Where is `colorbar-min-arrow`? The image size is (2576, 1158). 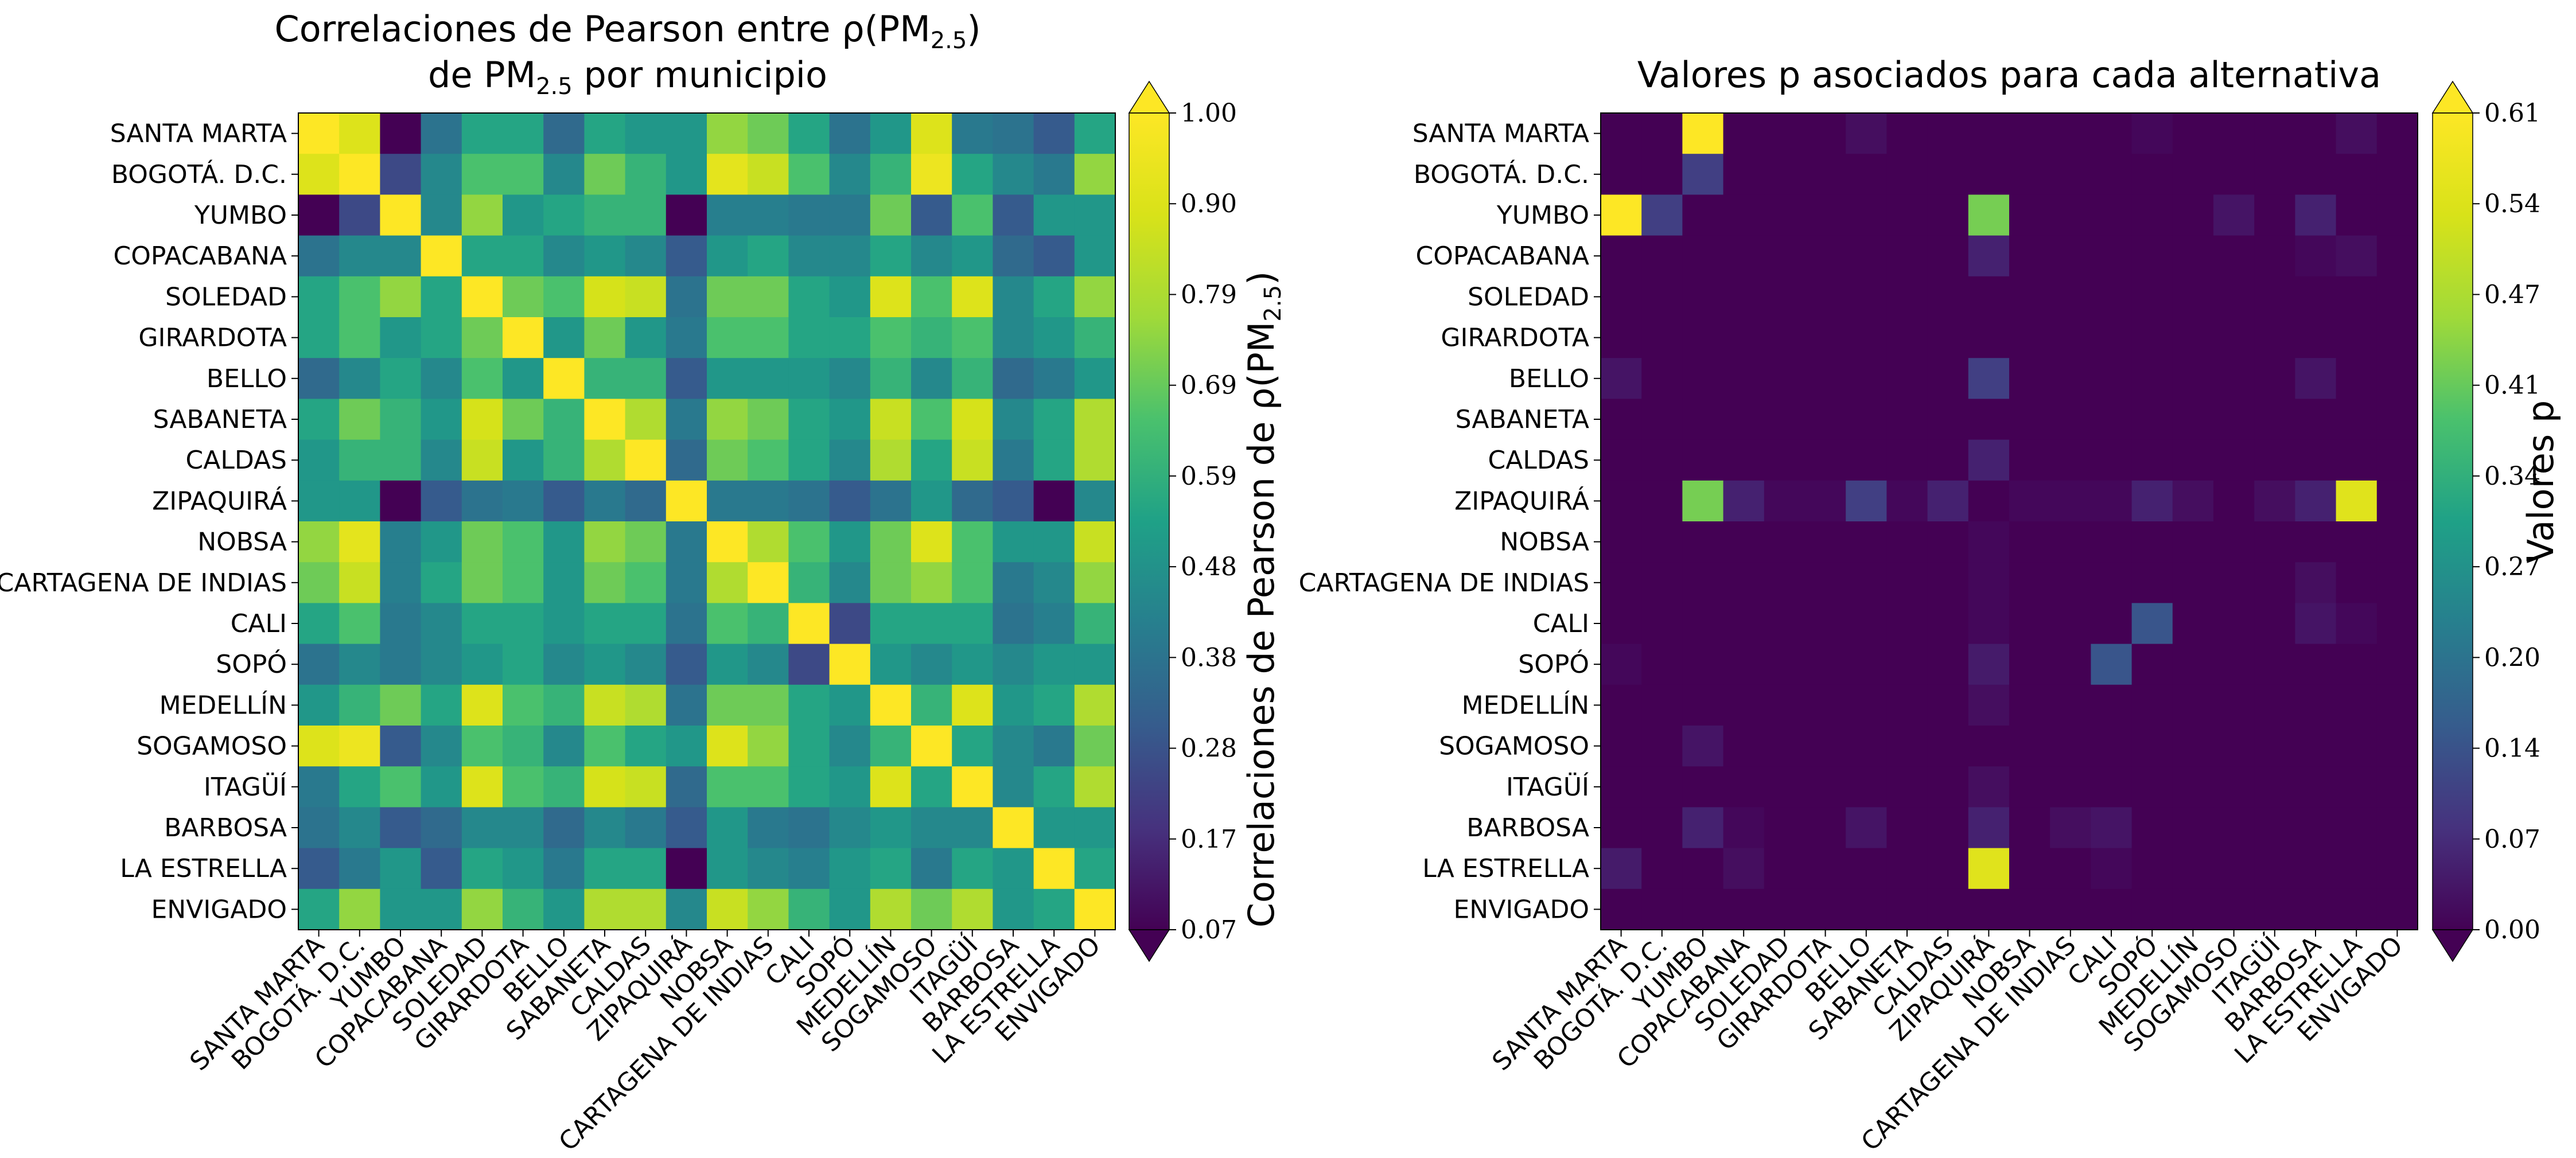 colorbar-min-arrow is located at coordinates (2452, 945).